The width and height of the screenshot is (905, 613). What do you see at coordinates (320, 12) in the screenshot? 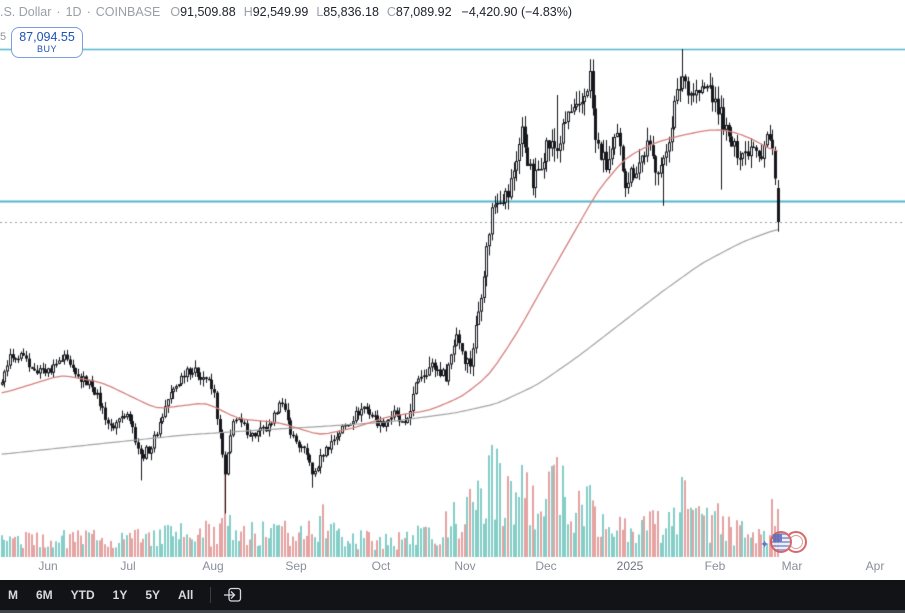
I see `low-letter: L` at bounding box center [320, 12].